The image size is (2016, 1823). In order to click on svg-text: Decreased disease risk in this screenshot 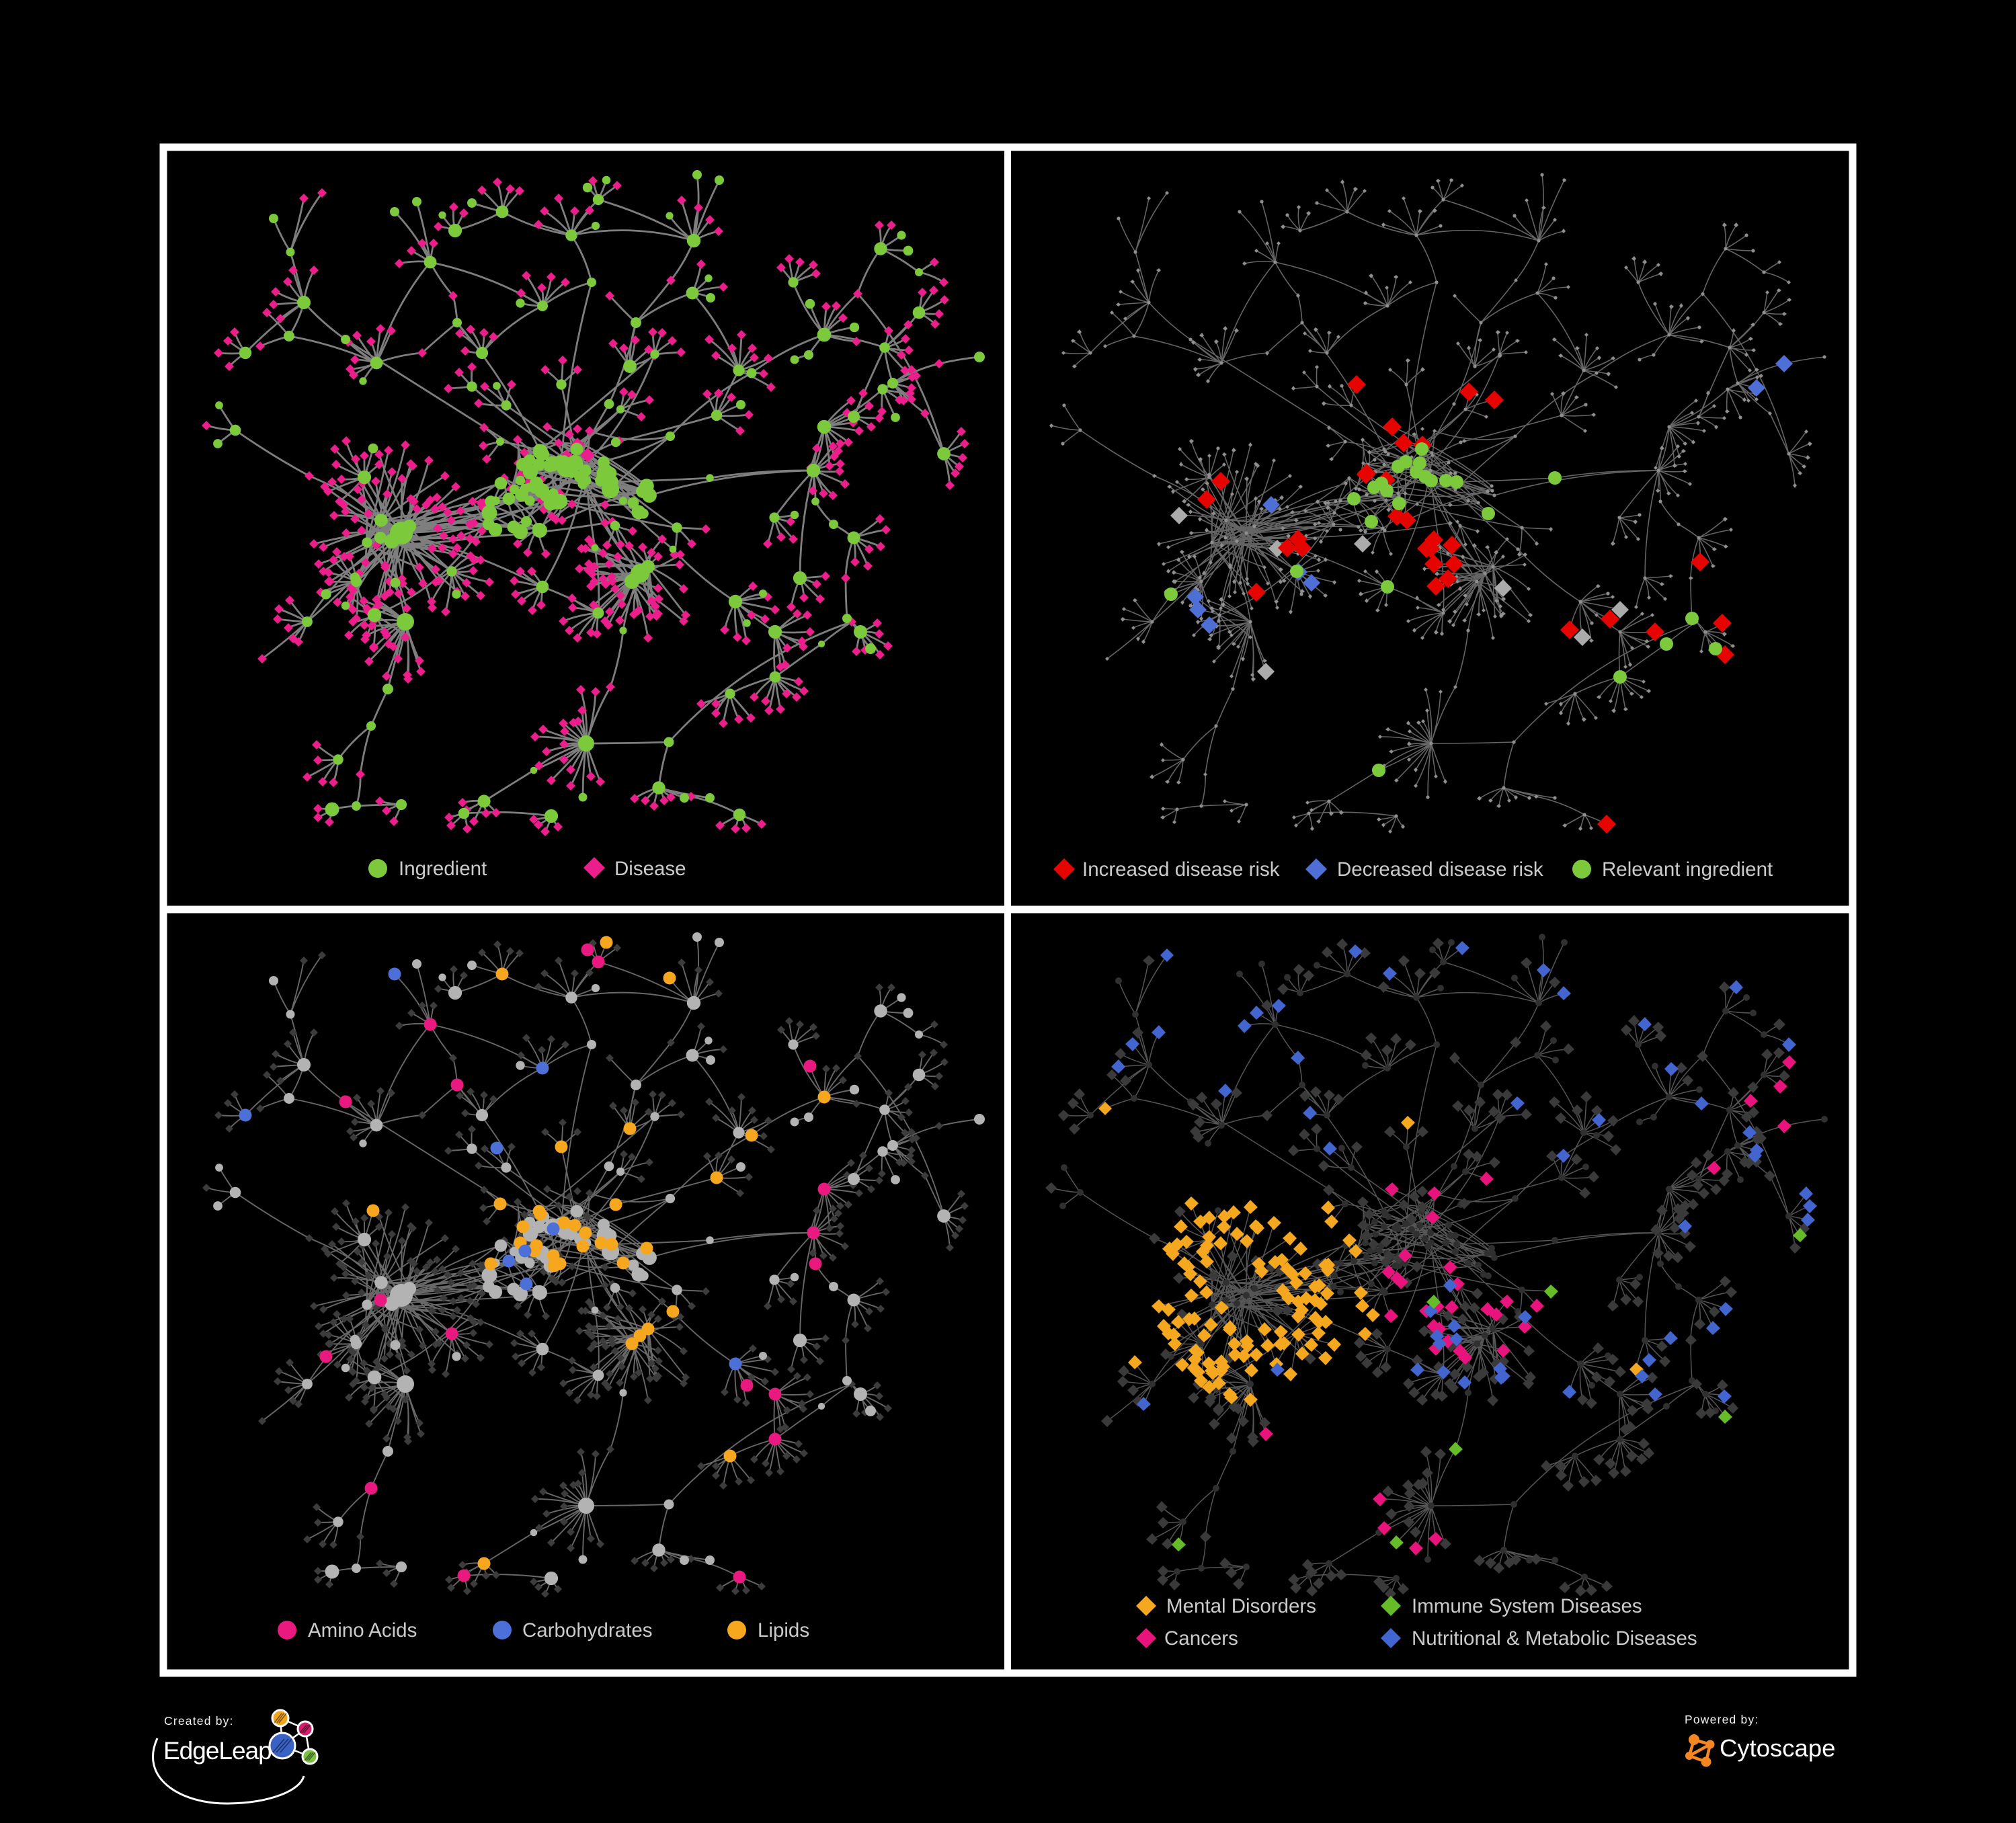, I will do `click(1440, 869)`.